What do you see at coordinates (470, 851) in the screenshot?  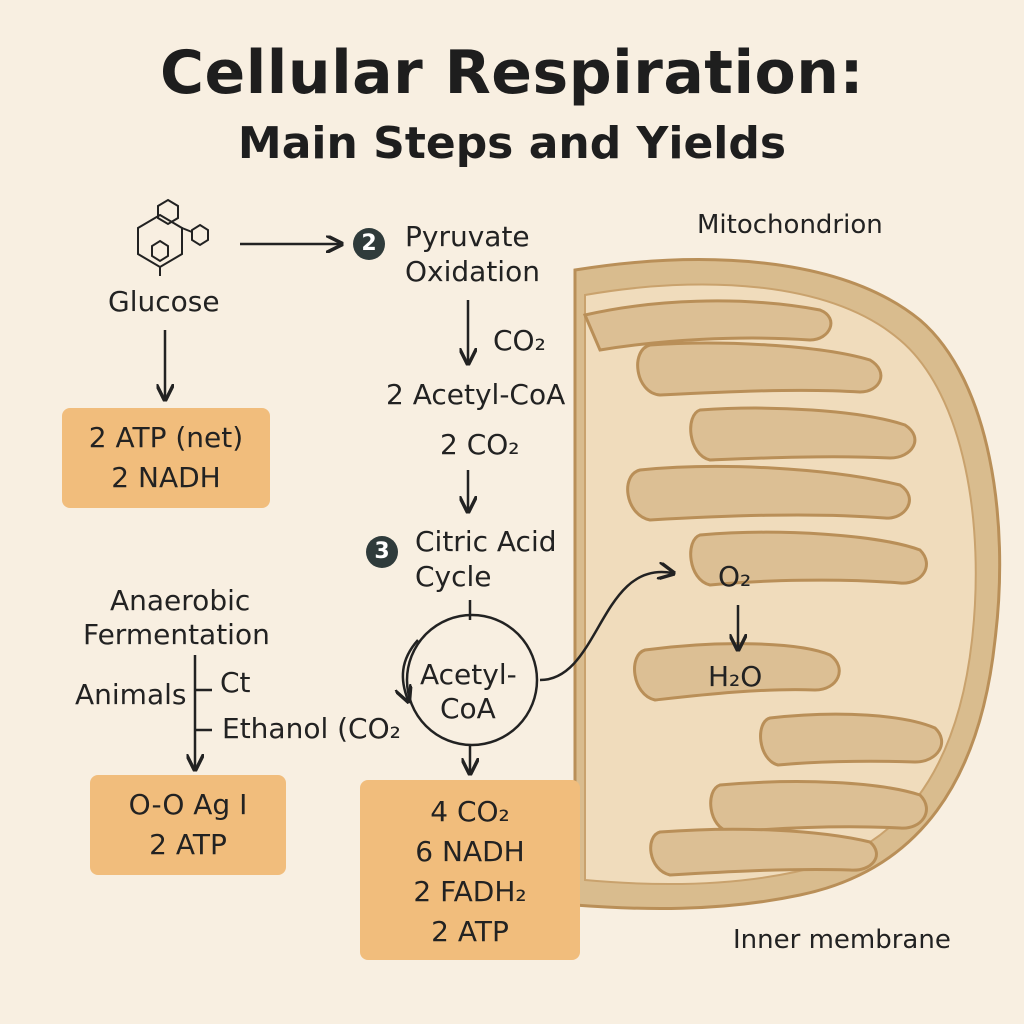 I see `cycle-nadh: 6 NADH` at bounding box center [470, 851].